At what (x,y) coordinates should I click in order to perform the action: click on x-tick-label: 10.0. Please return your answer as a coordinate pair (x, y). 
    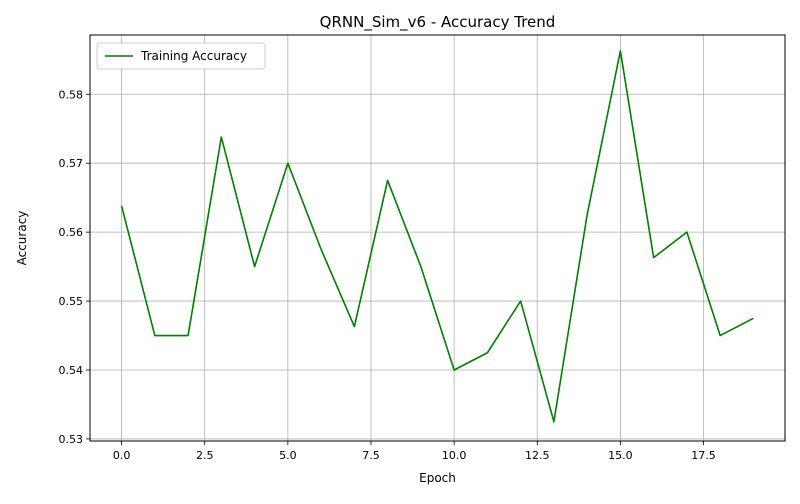
    Looking at the image, I should click on (454, 455).